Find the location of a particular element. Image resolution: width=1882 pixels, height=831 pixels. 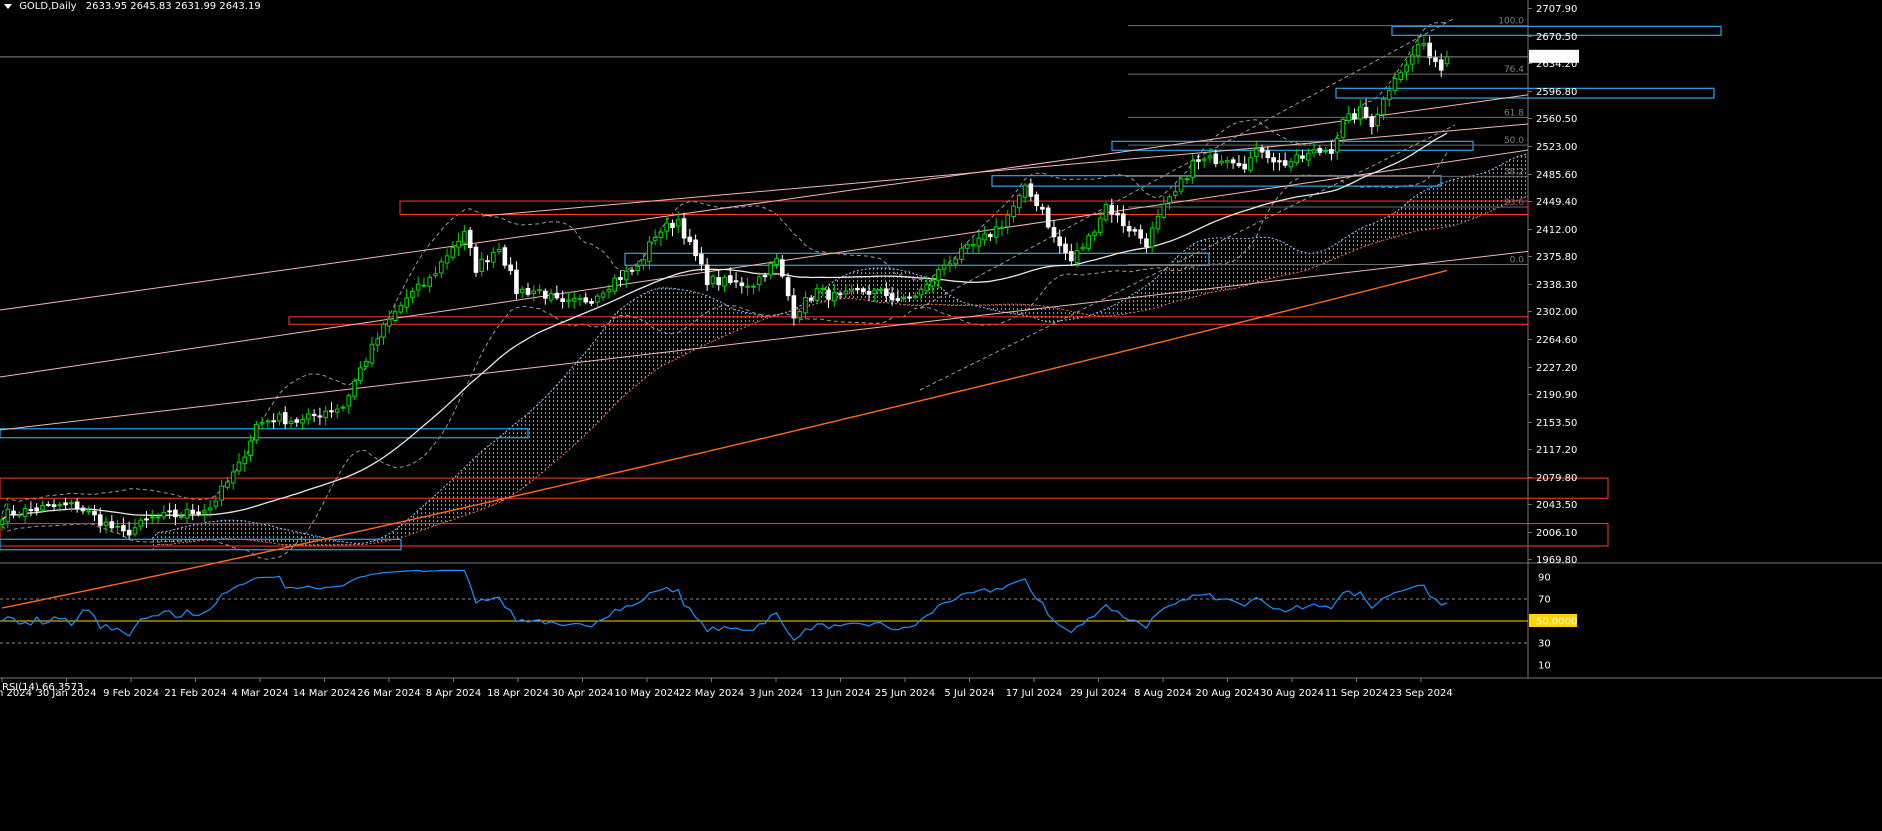

rsi-line is located at coordinates (724, 605).